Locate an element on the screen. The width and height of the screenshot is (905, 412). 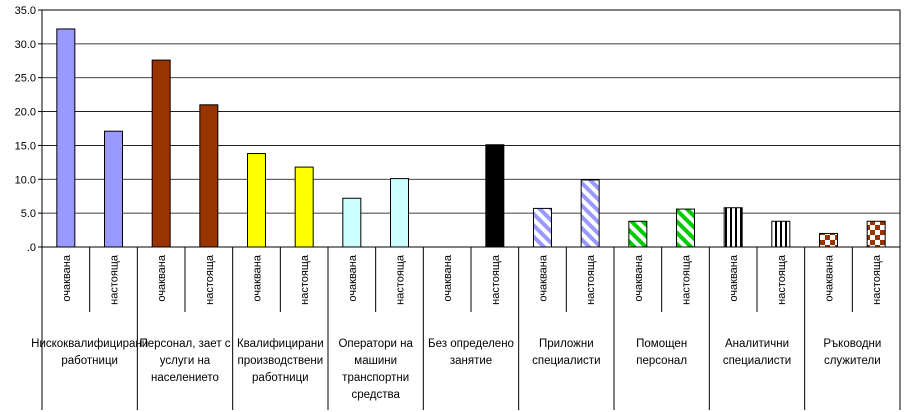
y-tick-label: 10.0 is located at coordinates (25, 180).